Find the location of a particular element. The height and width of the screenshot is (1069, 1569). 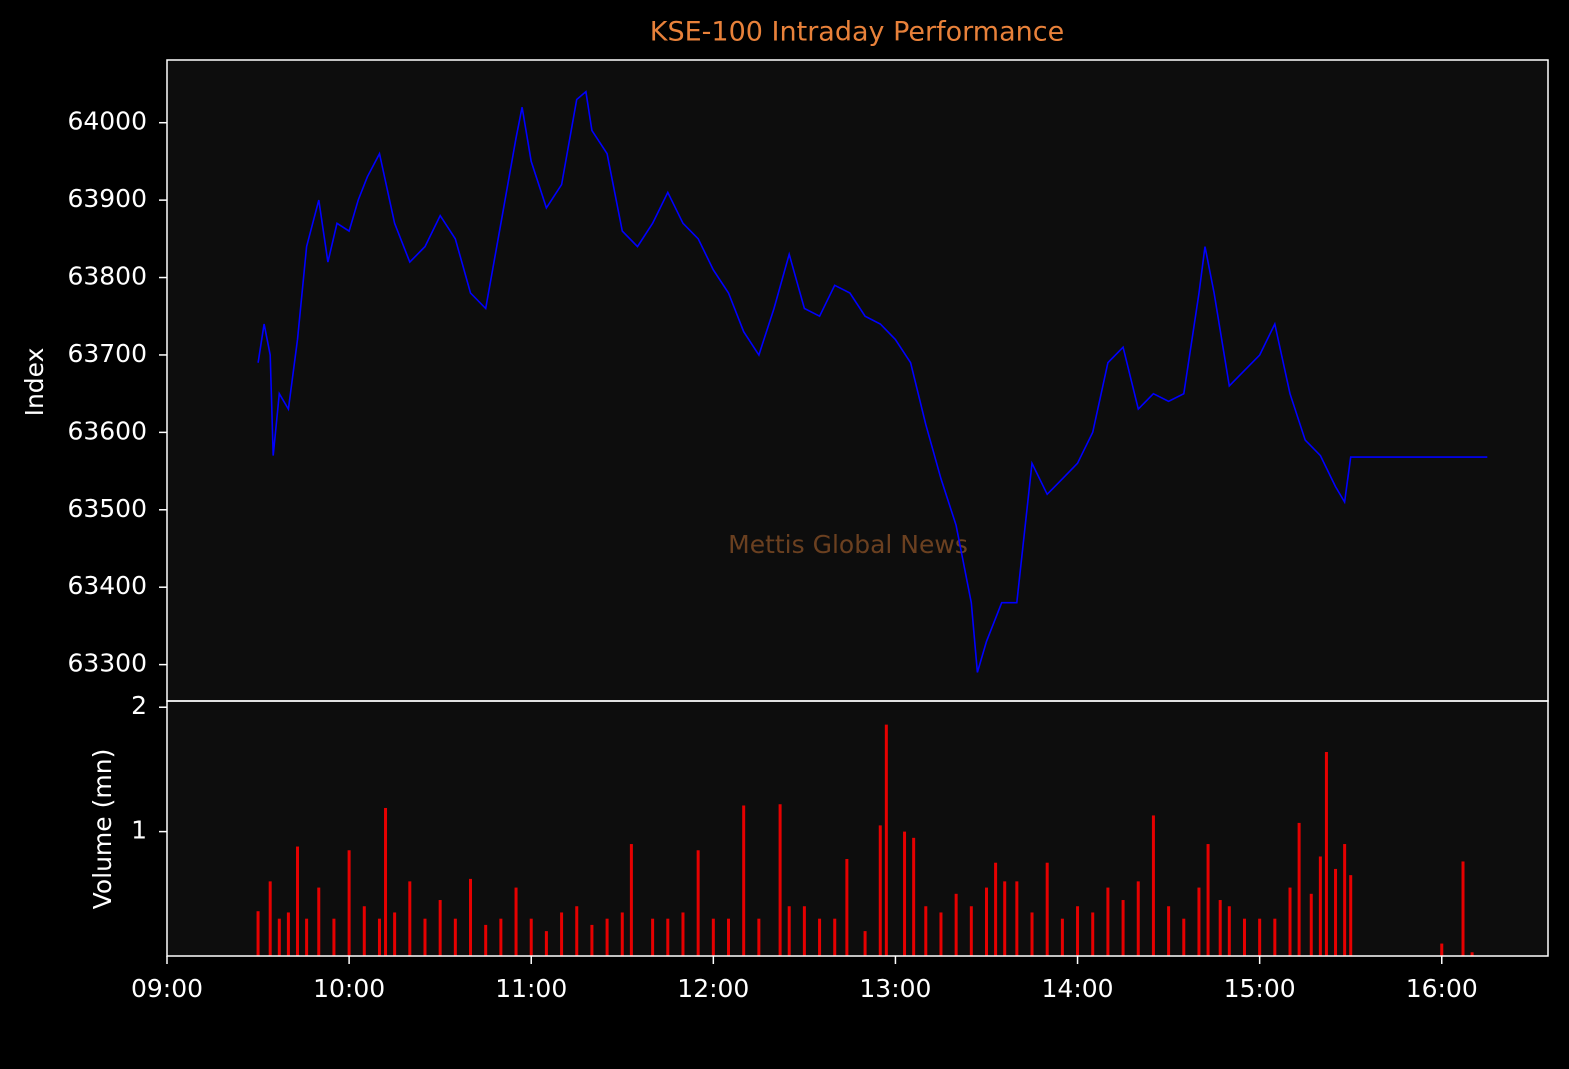

y-axis-label: Index is located at coordinates (34, 382).